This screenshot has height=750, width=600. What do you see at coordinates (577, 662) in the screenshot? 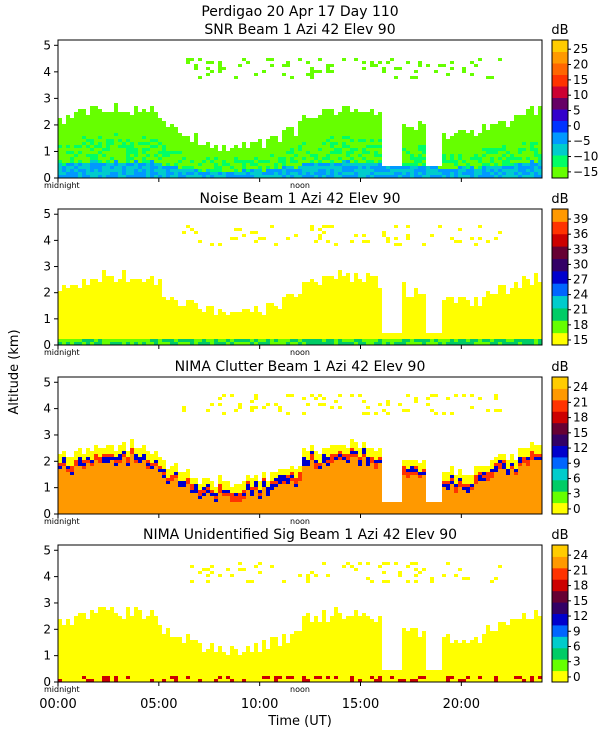
I see `colorbar-tick-label: 3` at bounding box center [577, 662].